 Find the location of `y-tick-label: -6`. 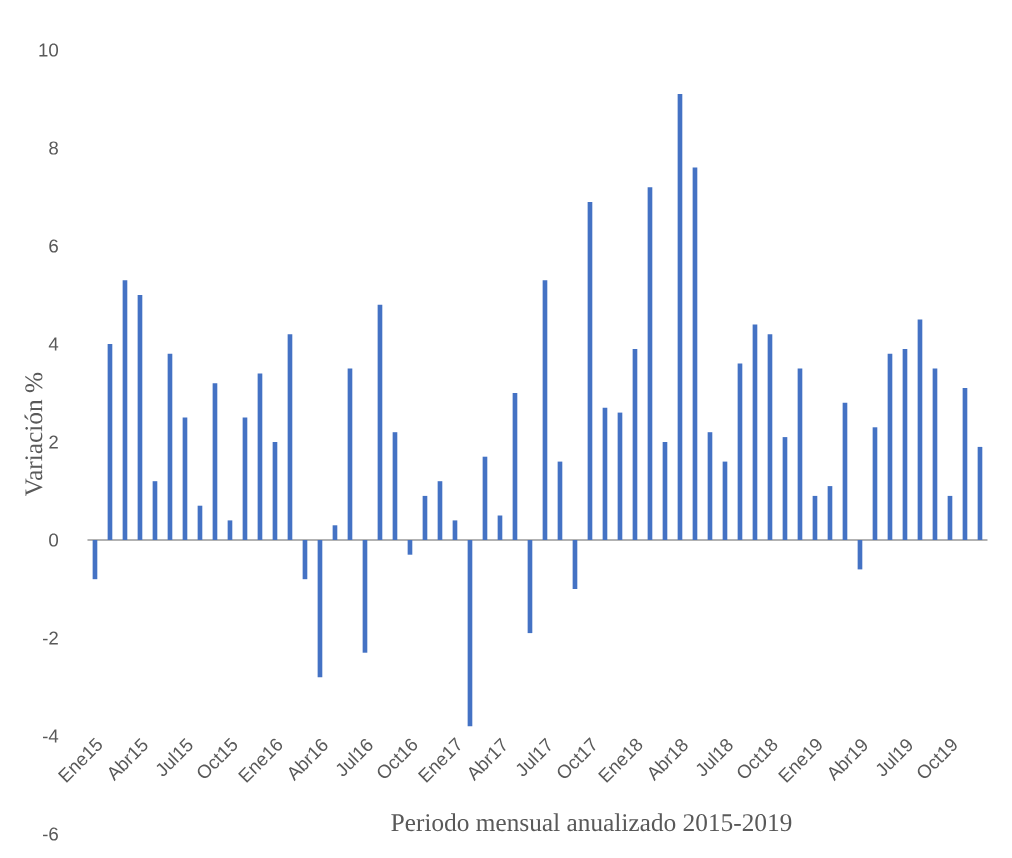

y-tick-label: -6 is located at coordinates (50, 834).